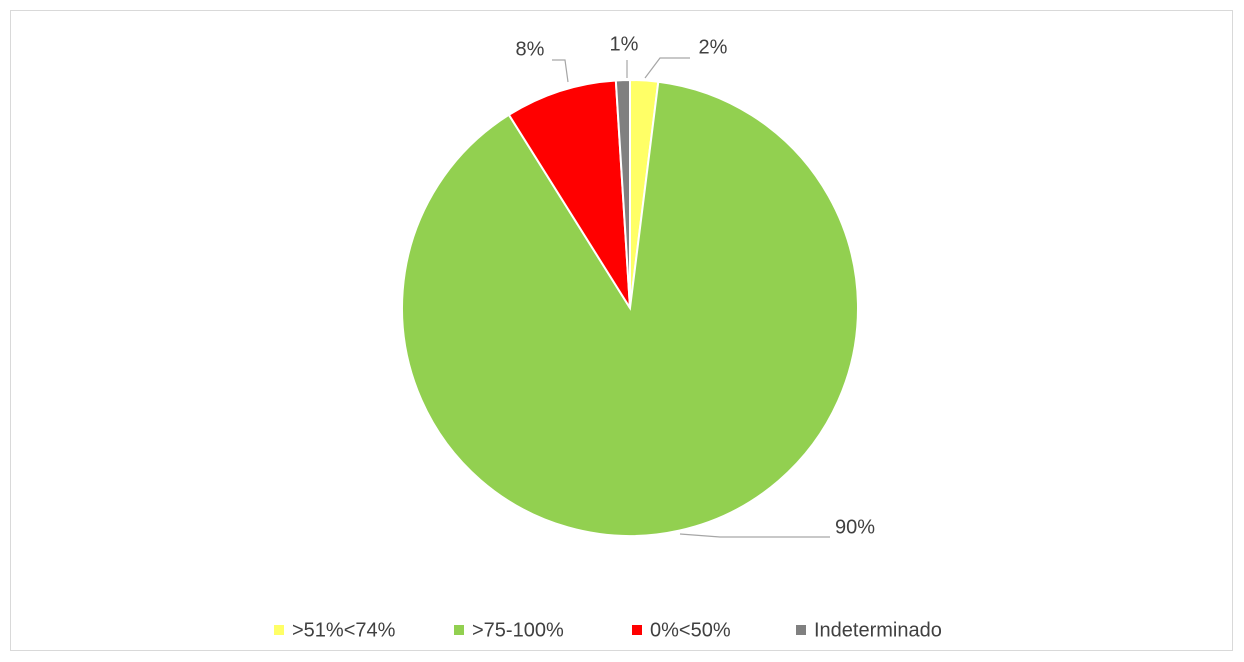 The height and width of the screenshot is (662, 1244). What do you see at coordinates (855, 527) in the screenshot?
I see `data-label: 90%` at bounding box center [855, 527].